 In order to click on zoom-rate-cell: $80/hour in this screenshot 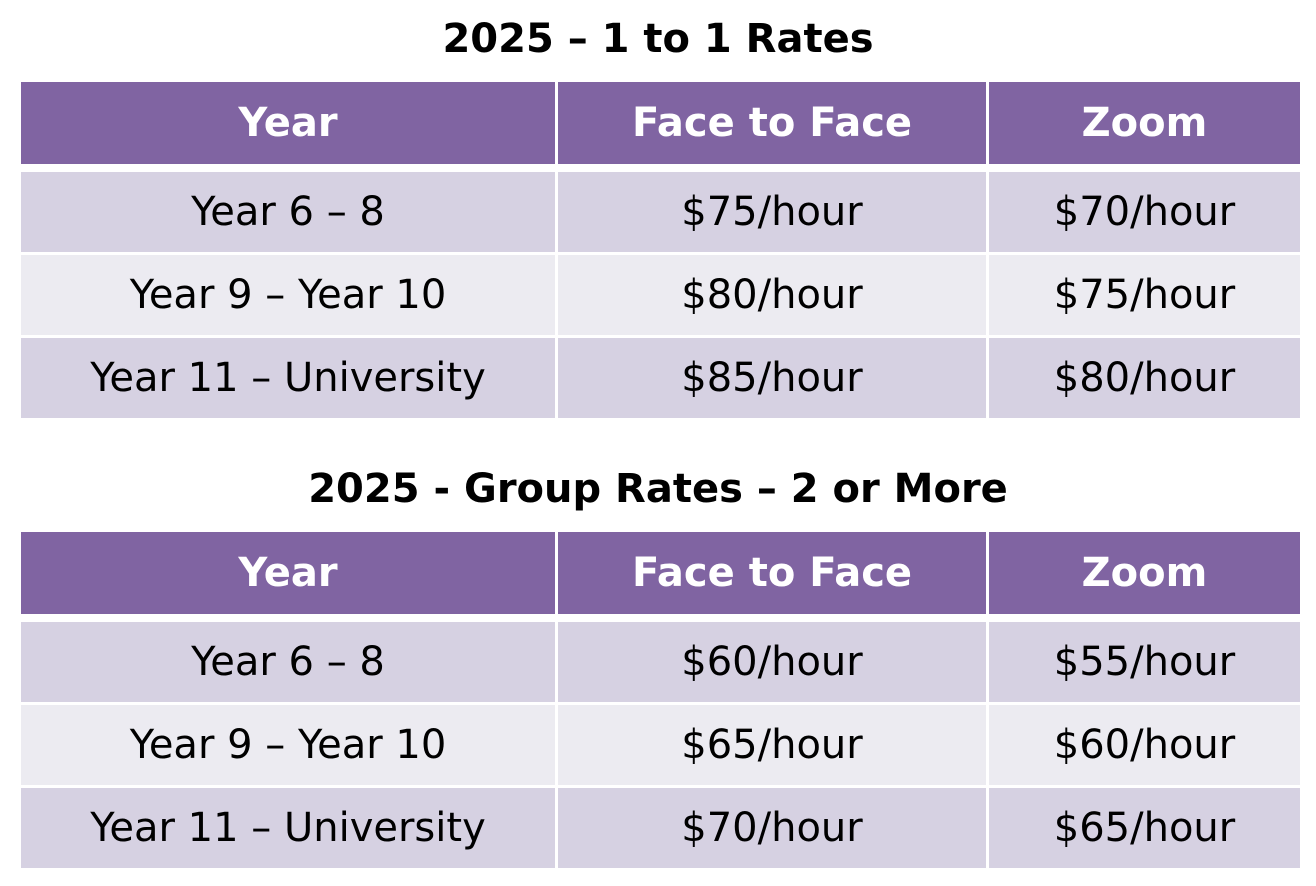, I will do `click(1144, 378)`.